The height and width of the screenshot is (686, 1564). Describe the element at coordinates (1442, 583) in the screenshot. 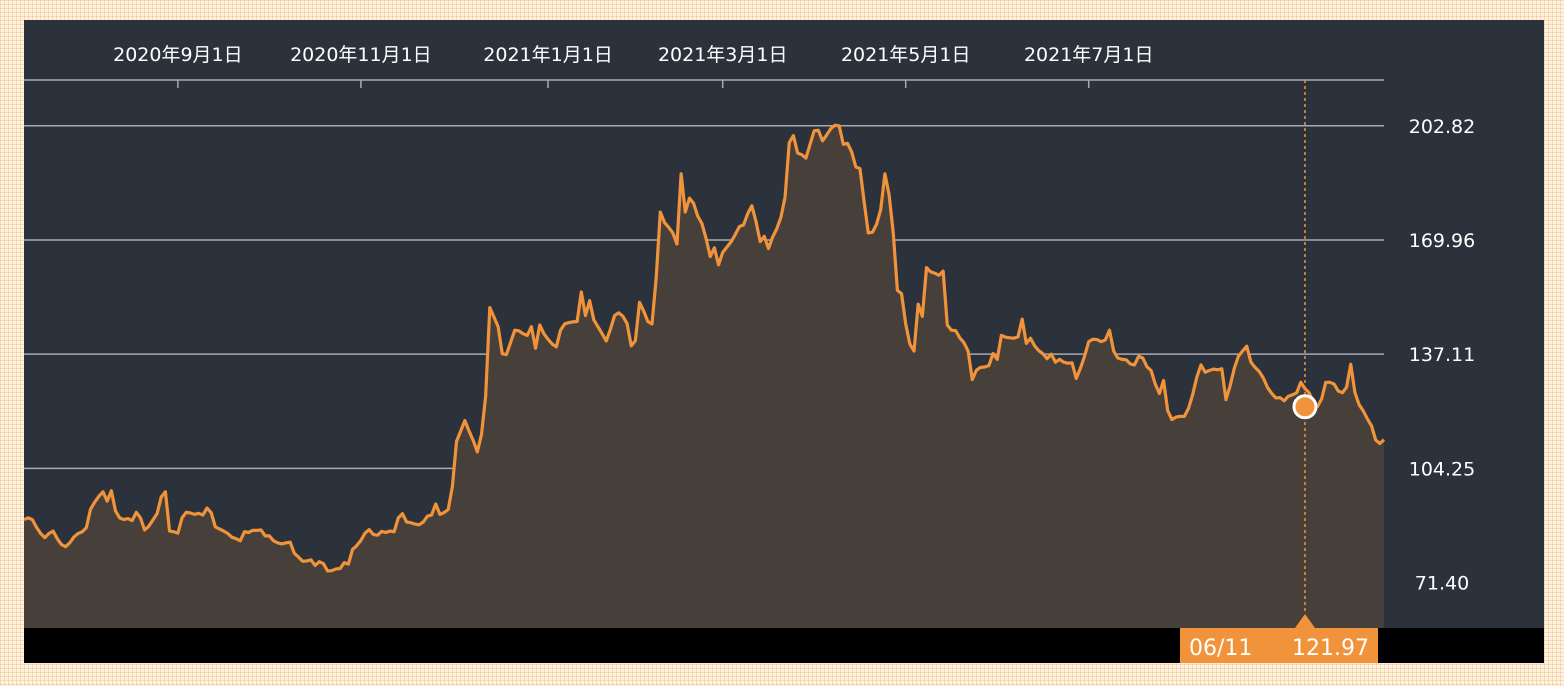

I see `y-tick-label: 71.40` at that location.